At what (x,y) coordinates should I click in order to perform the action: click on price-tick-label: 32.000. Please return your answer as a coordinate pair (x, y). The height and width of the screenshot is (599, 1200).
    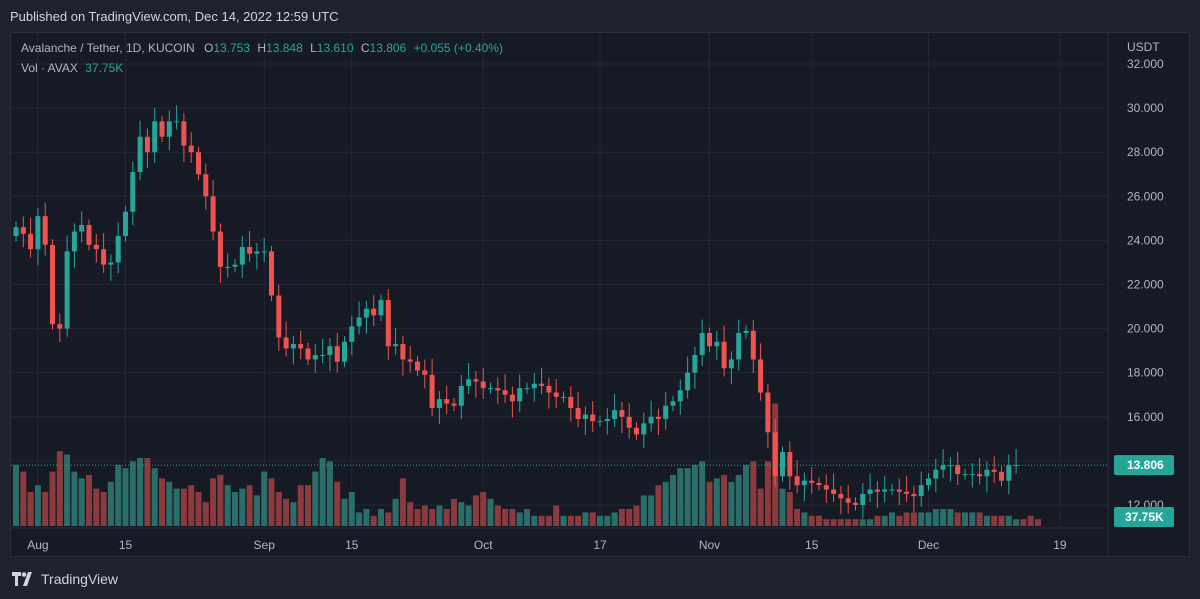
    Looking at the image, I should click on (1145, 64).